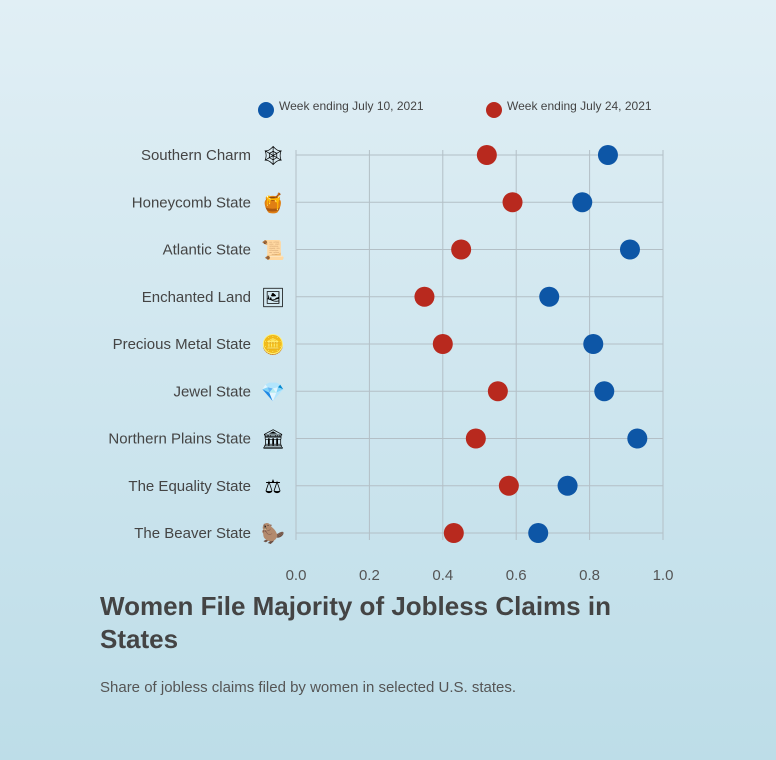 The image size is (776, 760). What do you see at coordinates (273, 533) in the screenshot?
I see `beaver-icon: 🦫` at bounding box center [273, 533].